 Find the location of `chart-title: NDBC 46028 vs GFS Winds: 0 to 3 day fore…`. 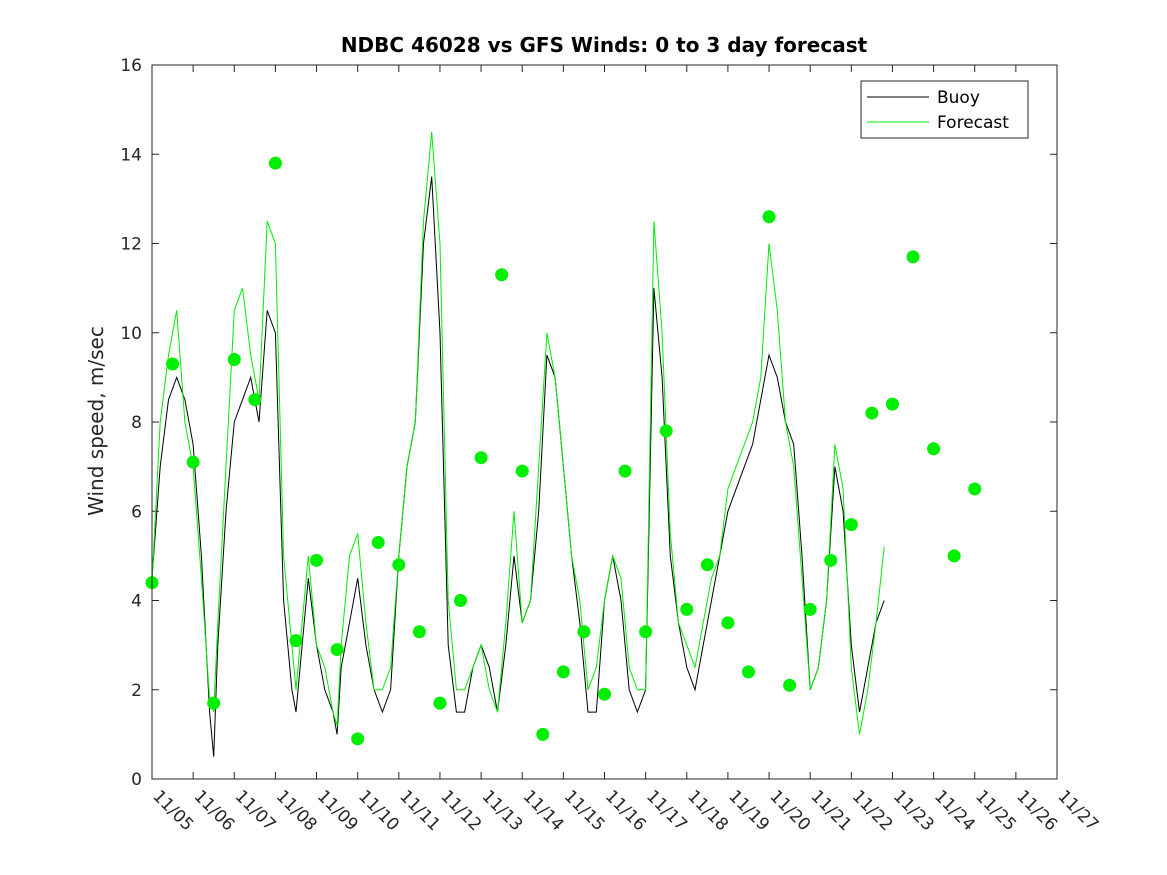

chart-title: NDBC 46028 vs GFS Winds: 0 to 3 day fore… is located at coordinates (604, 45).